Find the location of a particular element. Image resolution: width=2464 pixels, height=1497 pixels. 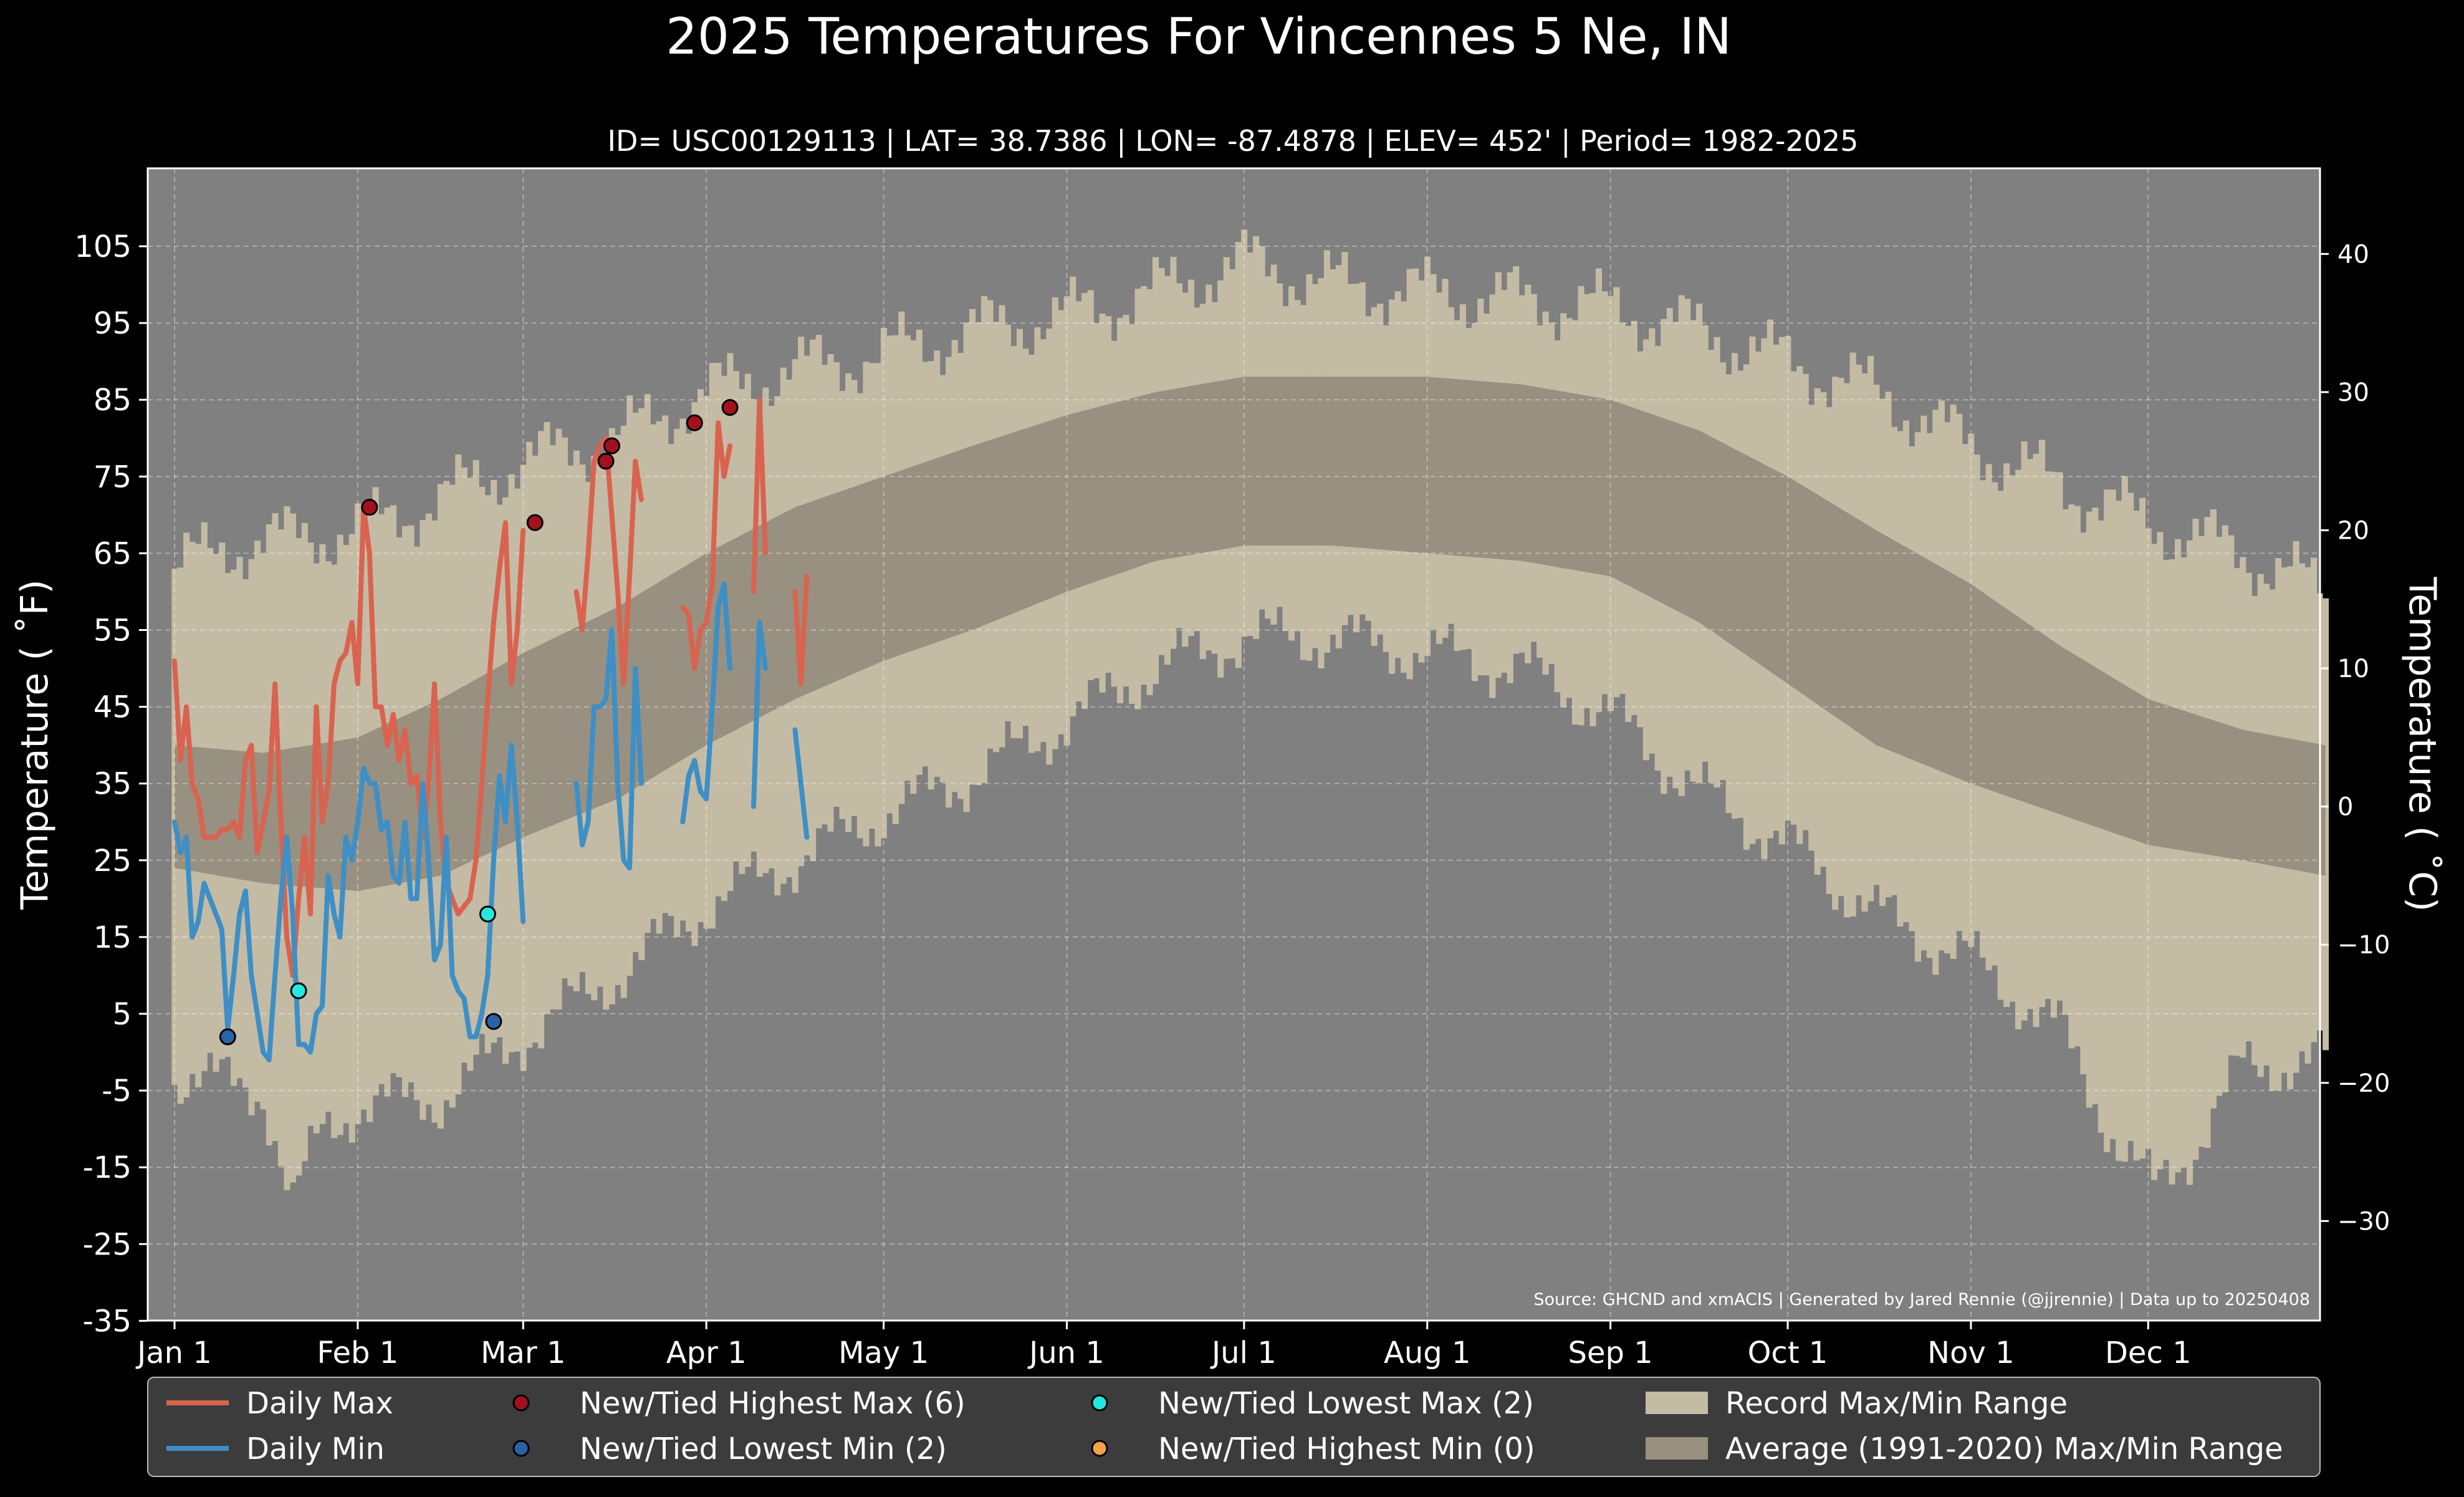

y-tick-label: 75 is located at coordinates (113, 477).